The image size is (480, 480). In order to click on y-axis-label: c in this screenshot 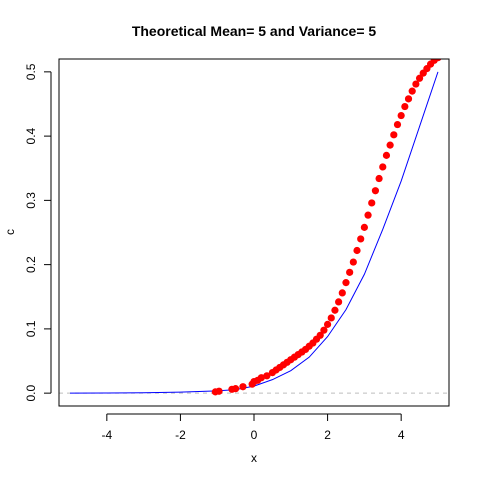, I will do `click(10, 232)`.